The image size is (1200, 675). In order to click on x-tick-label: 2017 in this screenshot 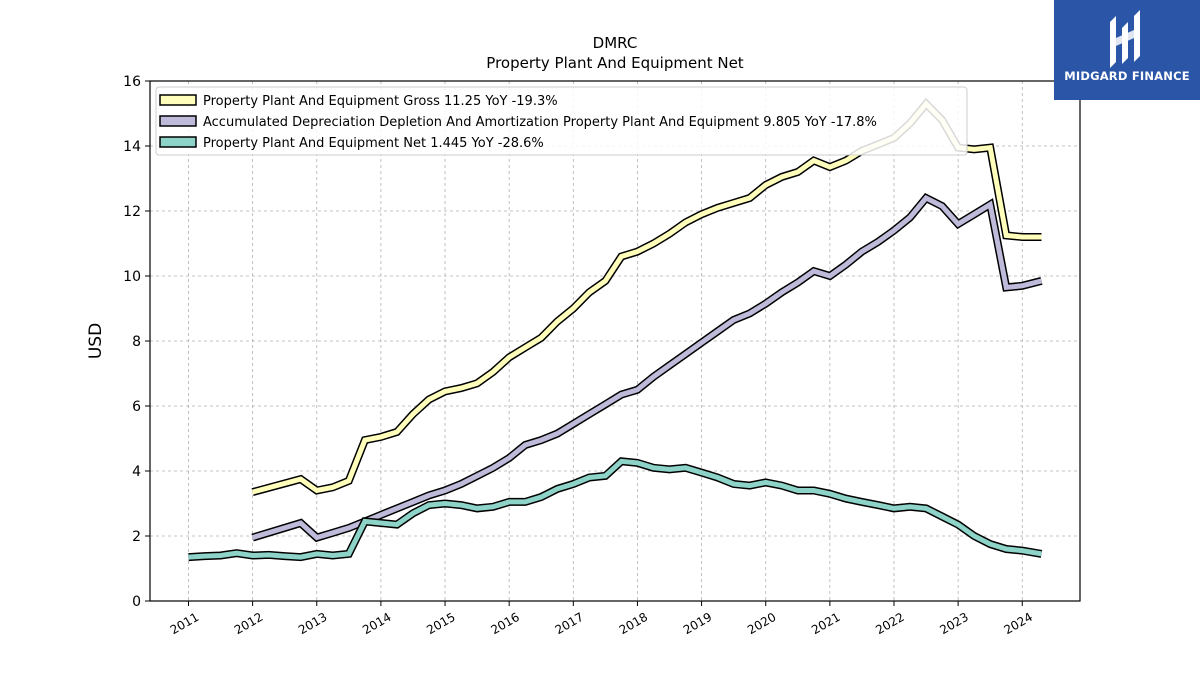, I will do `click(569, 623)`.